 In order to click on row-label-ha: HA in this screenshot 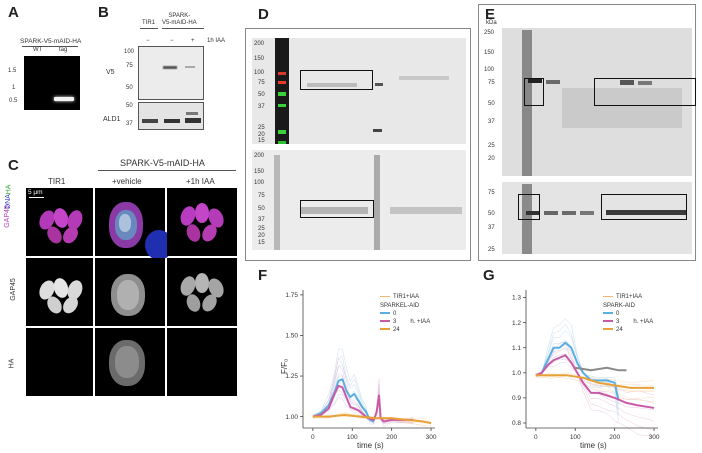, I will do `click(12, 363)`.